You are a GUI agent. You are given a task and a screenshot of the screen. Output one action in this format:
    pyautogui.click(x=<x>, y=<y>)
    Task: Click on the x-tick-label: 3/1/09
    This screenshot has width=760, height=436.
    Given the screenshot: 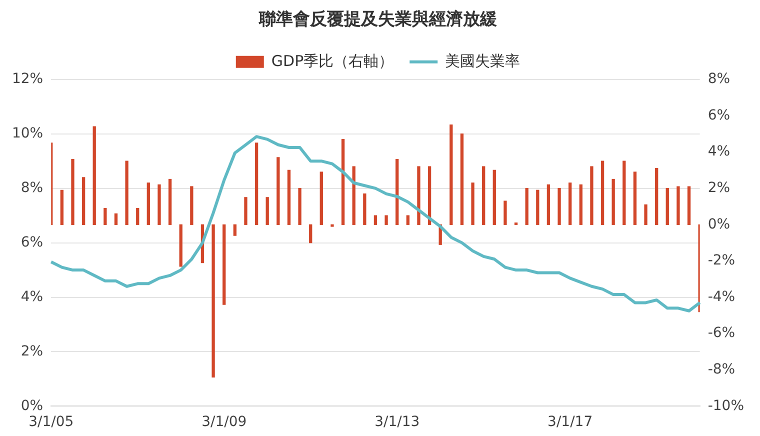 What is the action you would take?
    pyautogui.click(x=224, y=422)
    